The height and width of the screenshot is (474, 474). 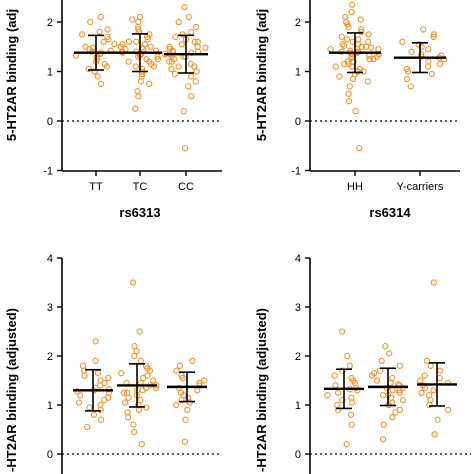 What do you see at coordinates (420, 187) in the screenshot?
I see `x-category-label: Y-carriers` at bounding box center [420, 187].